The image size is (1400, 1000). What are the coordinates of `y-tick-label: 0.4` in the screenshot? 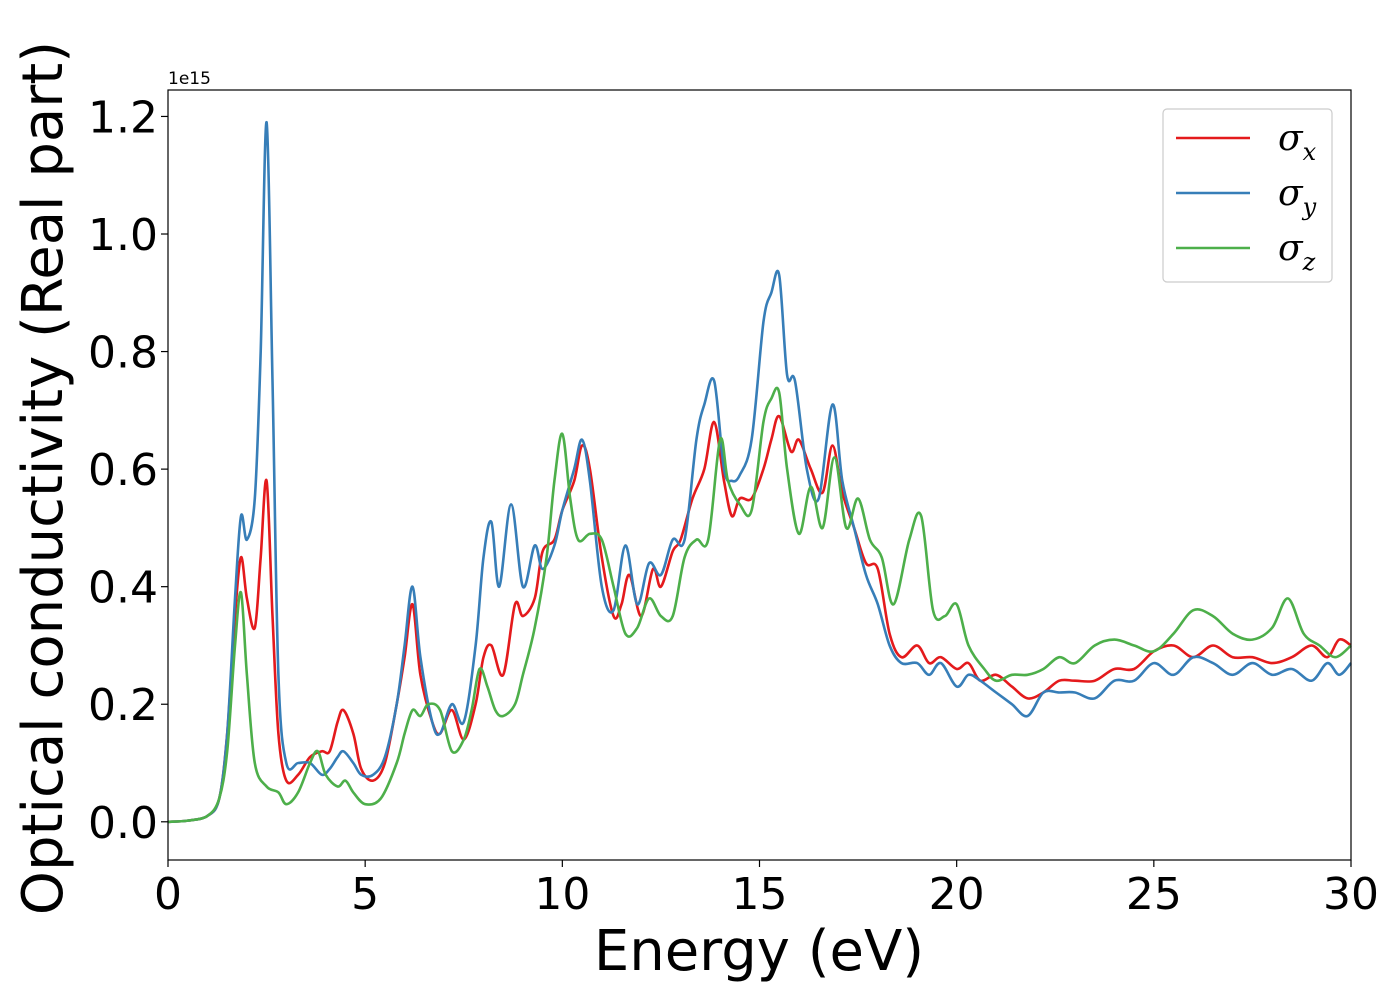 It's located at (123, 588).